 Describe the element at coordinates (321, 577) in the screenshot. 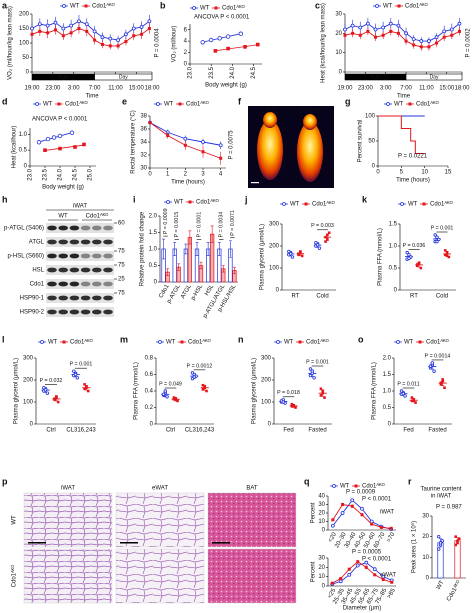

I see `y-tick-label: 10` at that location.